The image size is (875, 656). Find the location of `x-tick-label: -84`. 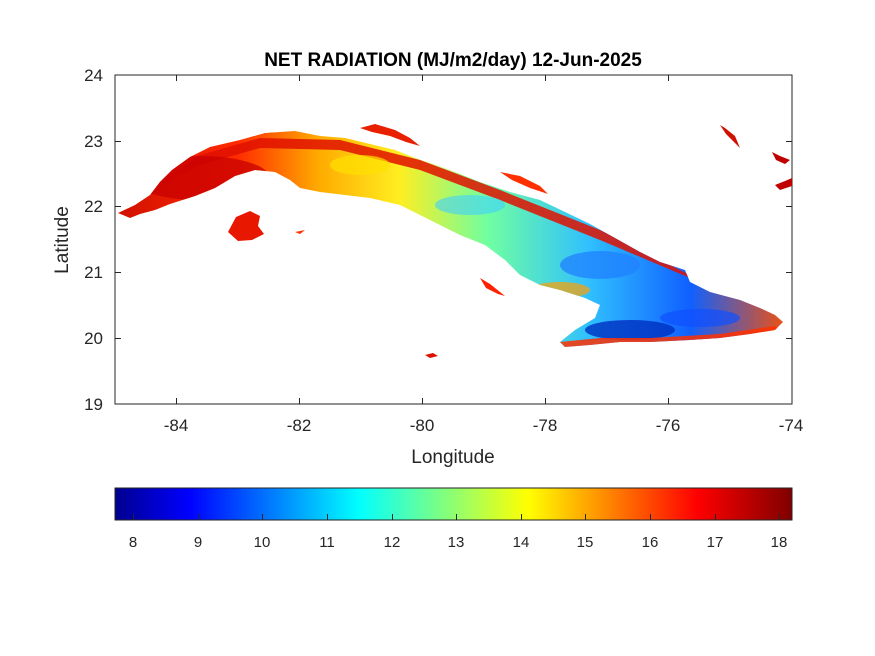

x-tick-label: -84 is located at coordinates (176, 425).